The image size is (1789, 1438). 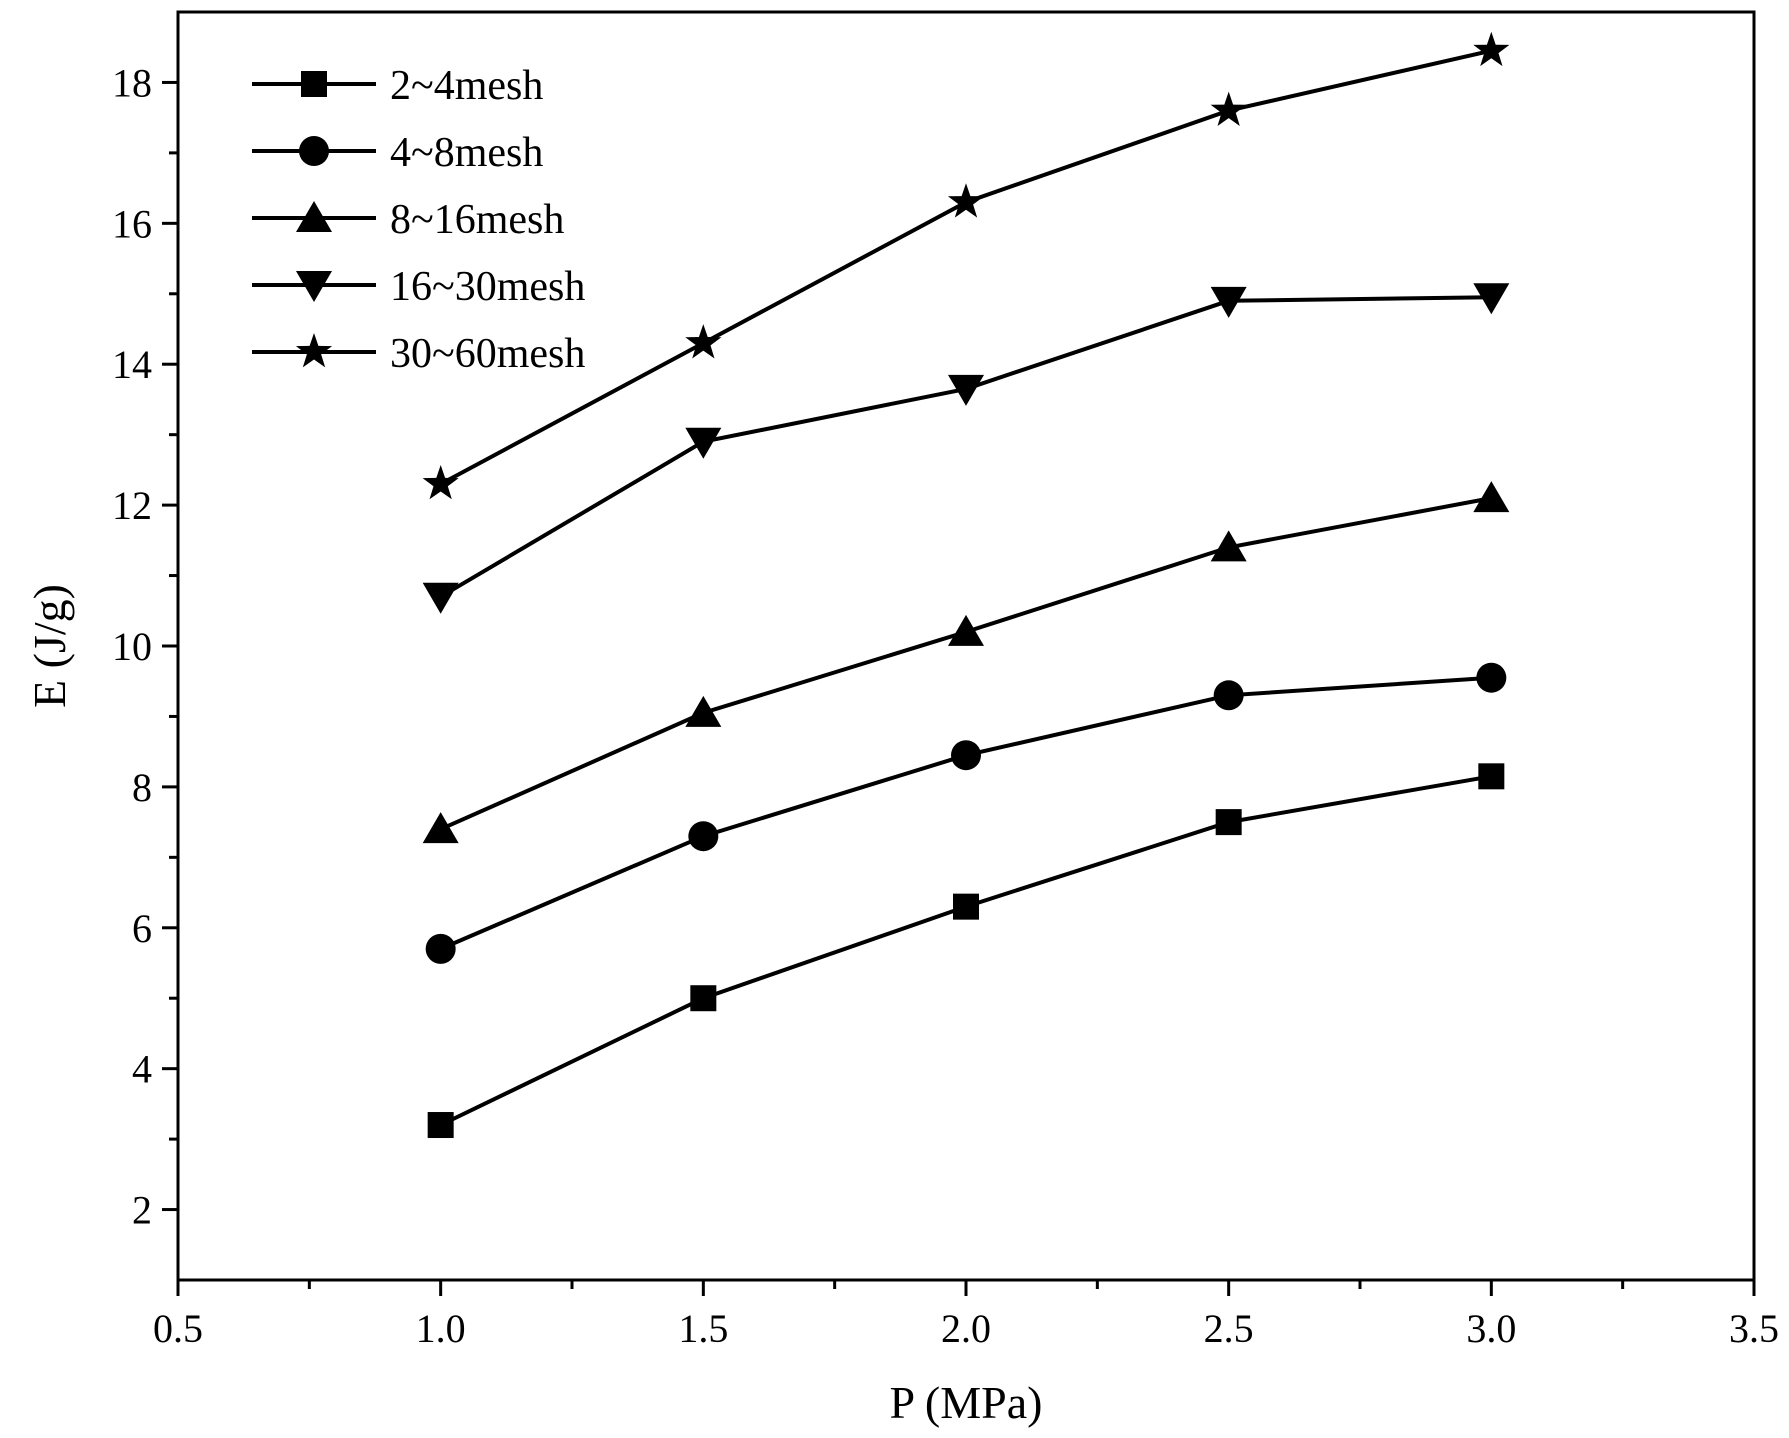 I want to click on x-axis-label: P (MPa), so click(x=966, y=1402).